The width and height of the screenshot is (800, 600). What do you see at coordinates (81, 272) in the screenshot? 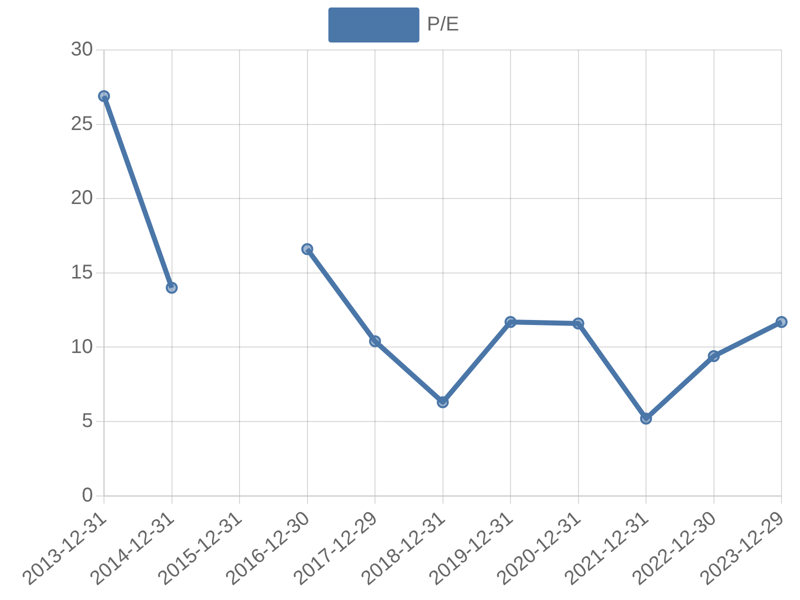
I see `y-tick-label: 15` at bounding box center [81, 272].